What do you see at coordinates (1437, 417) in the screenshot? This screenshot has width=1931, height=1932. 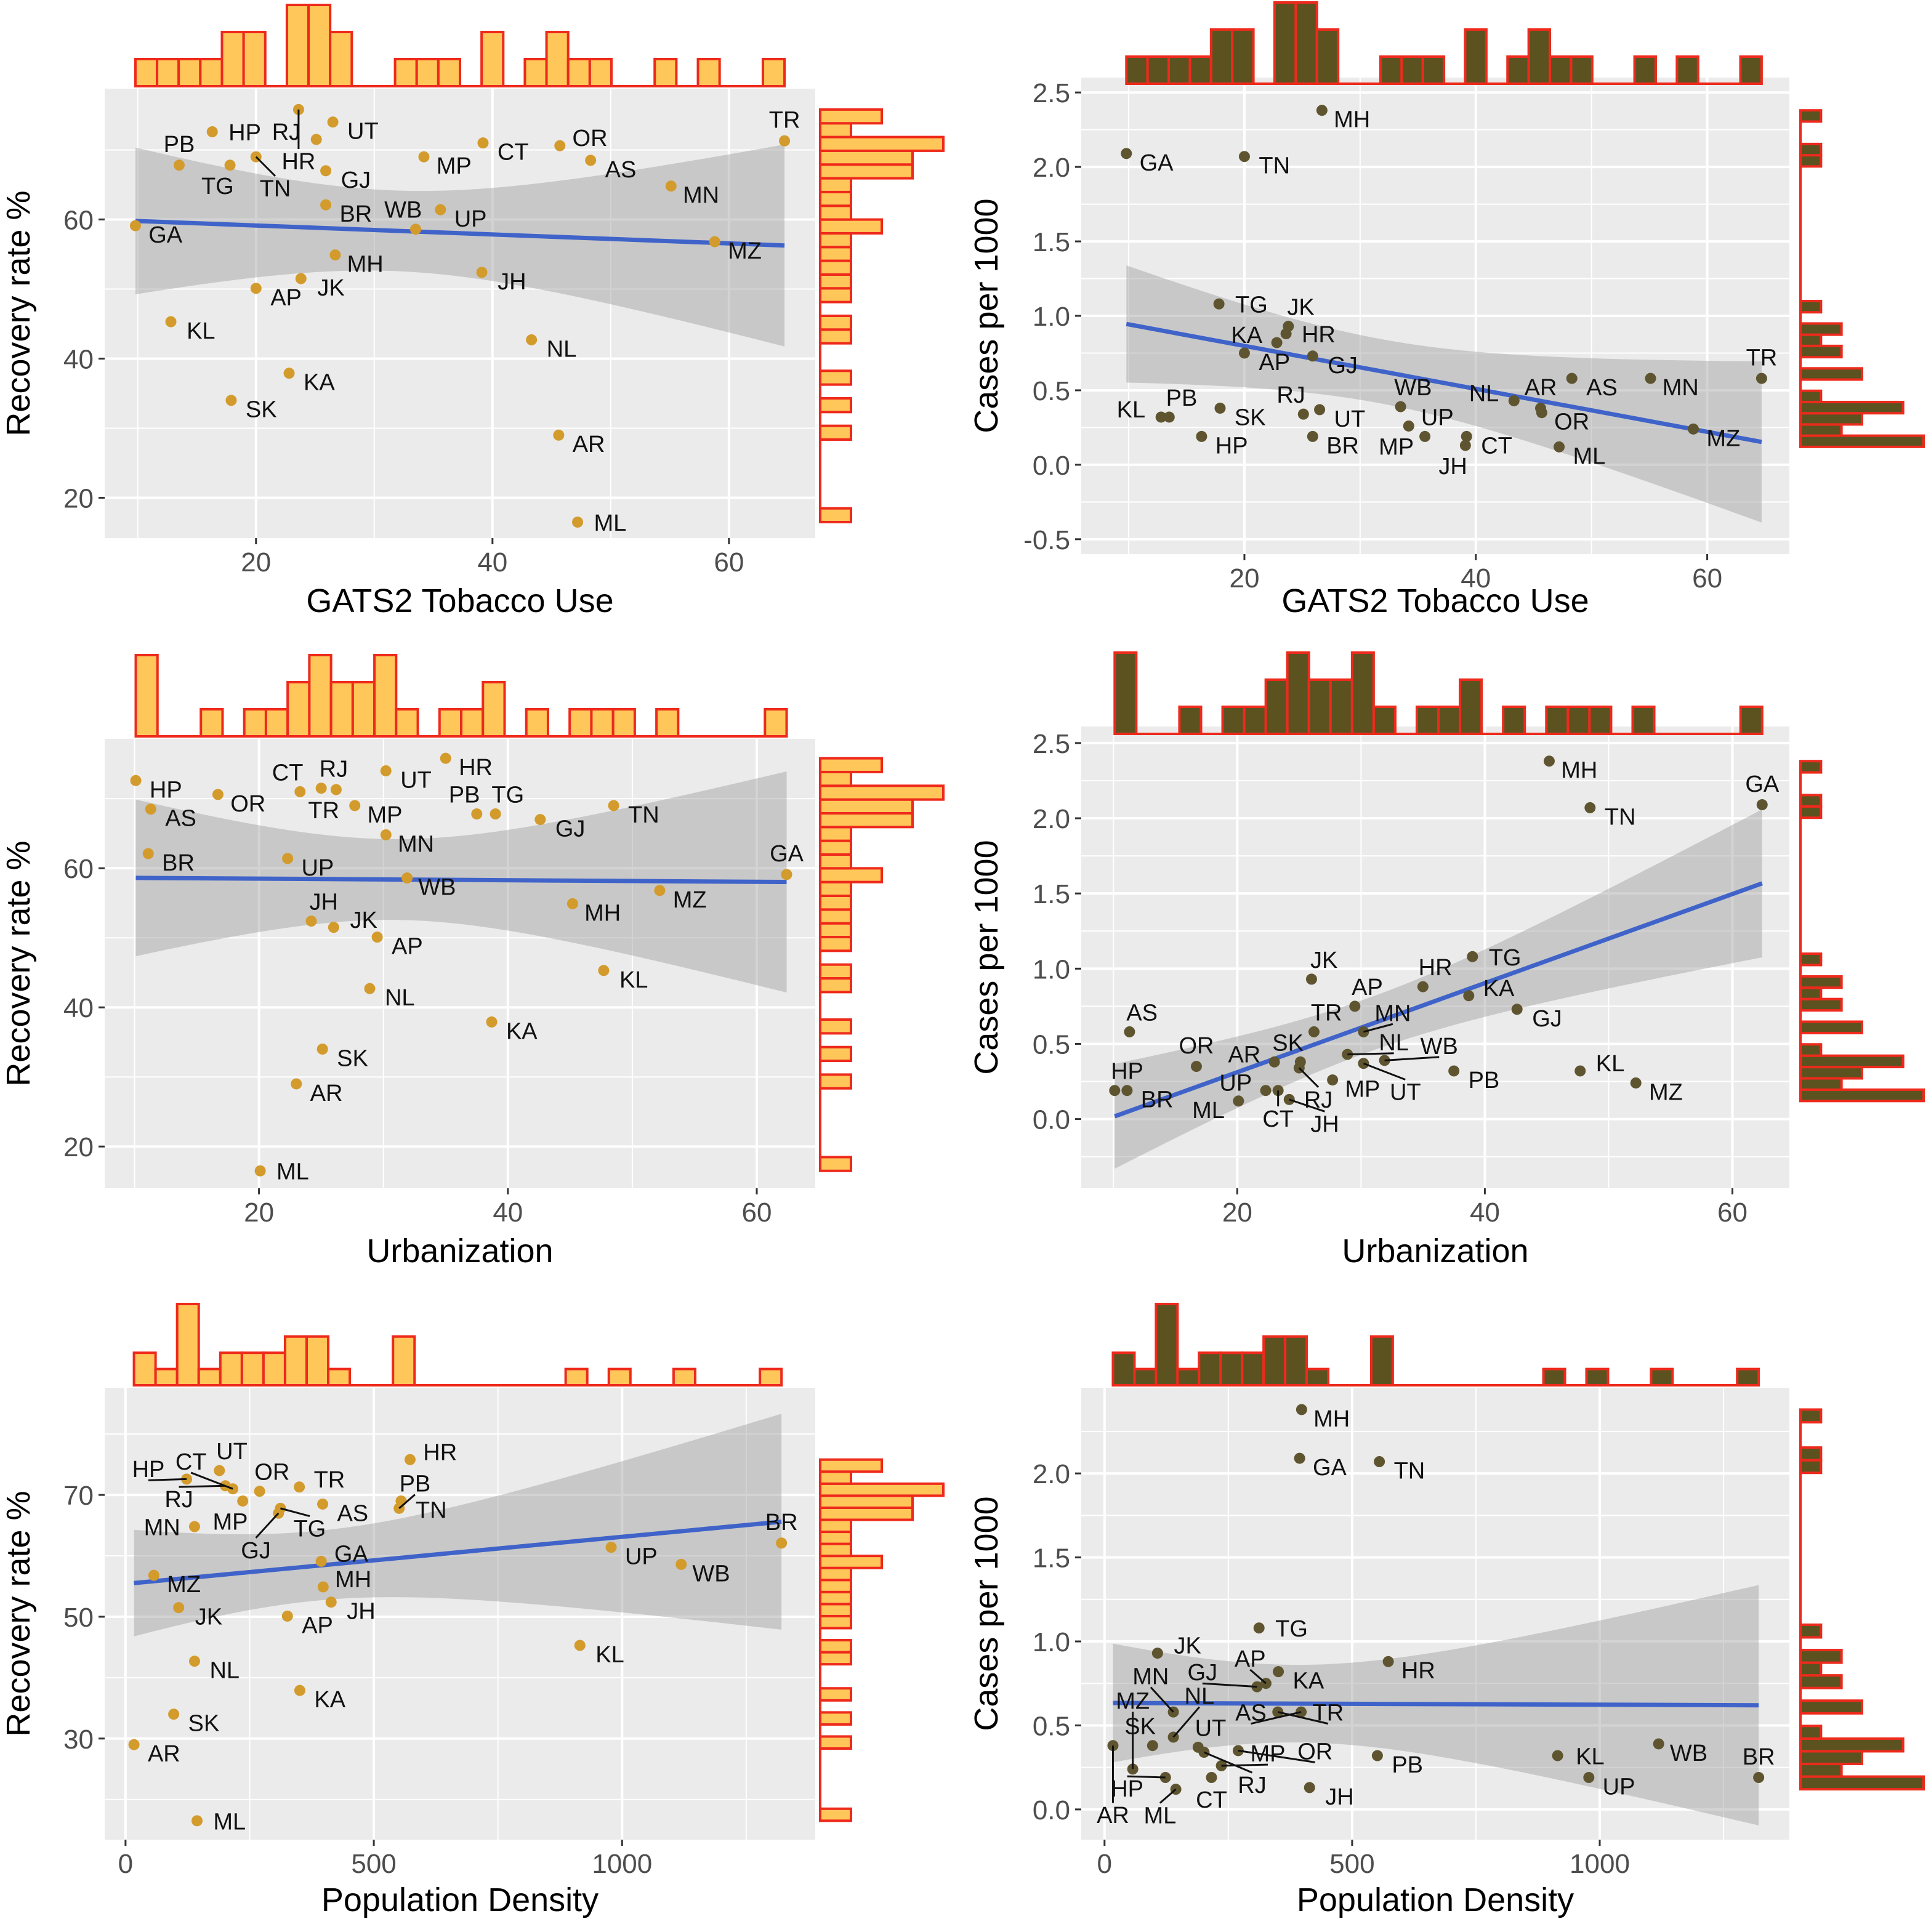 I see `point-label-up: UP` at bounding box center [1437, 417].